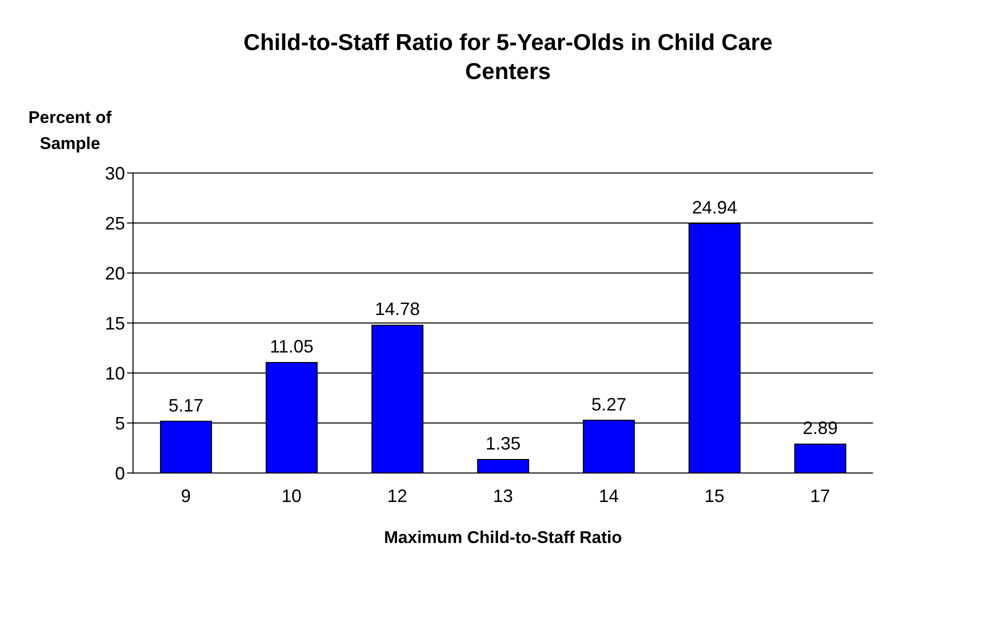  I want to click on x-tick-label: 17, so click(820, 496).